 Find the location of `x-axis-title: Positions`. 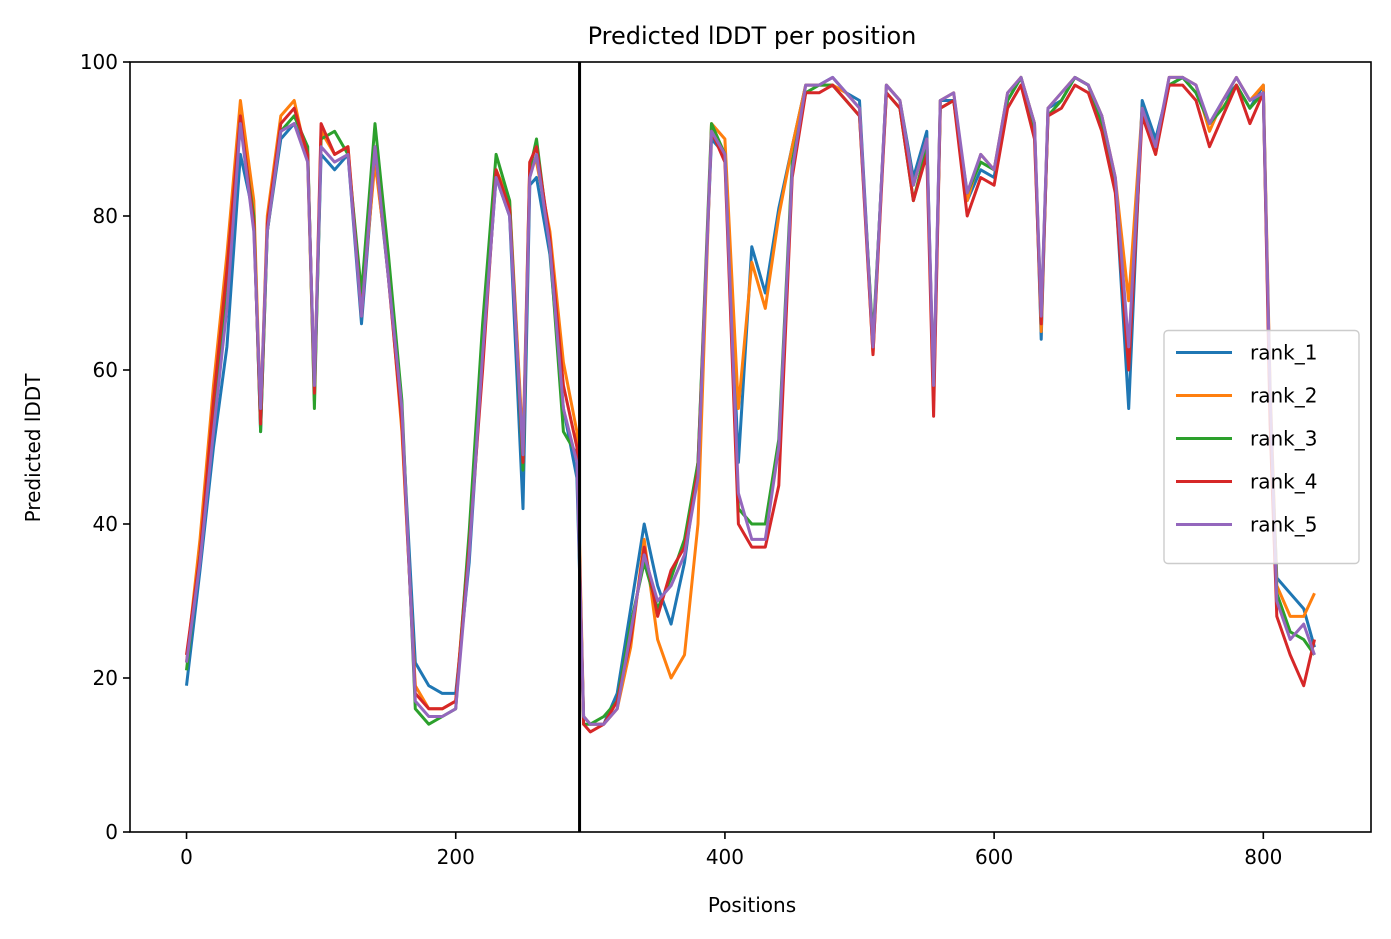

x-axis-title: Positions is located at coordinates (752, 905).